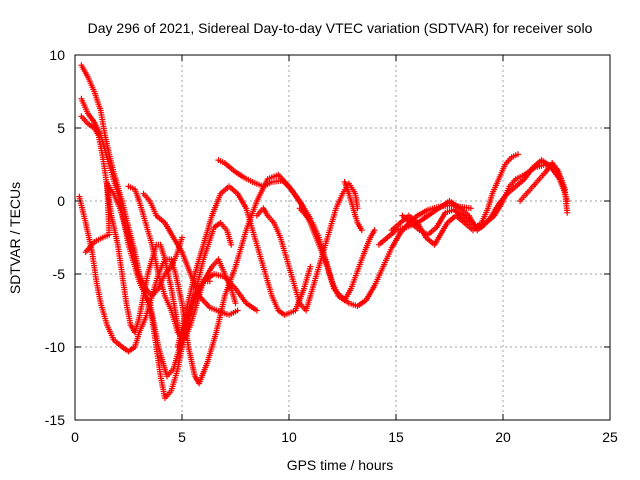  What do you see at coordinates (61, 128) in the screenshot?
I see `y-tick-label: 5` at bounding box center [61, 128].